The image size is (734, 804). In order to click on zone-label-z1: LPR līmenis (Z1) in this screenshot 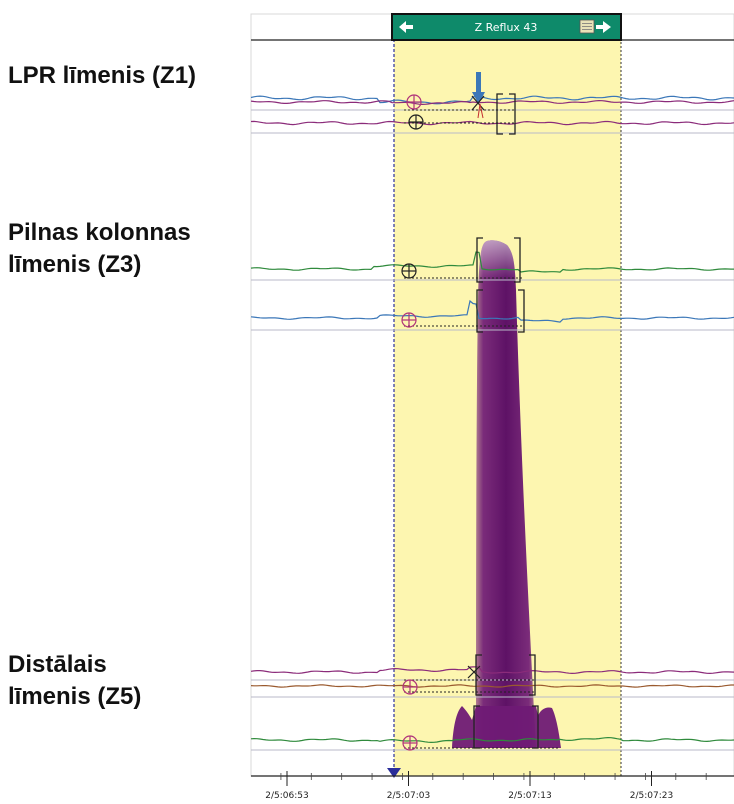, I will do `click(102, 75)`.